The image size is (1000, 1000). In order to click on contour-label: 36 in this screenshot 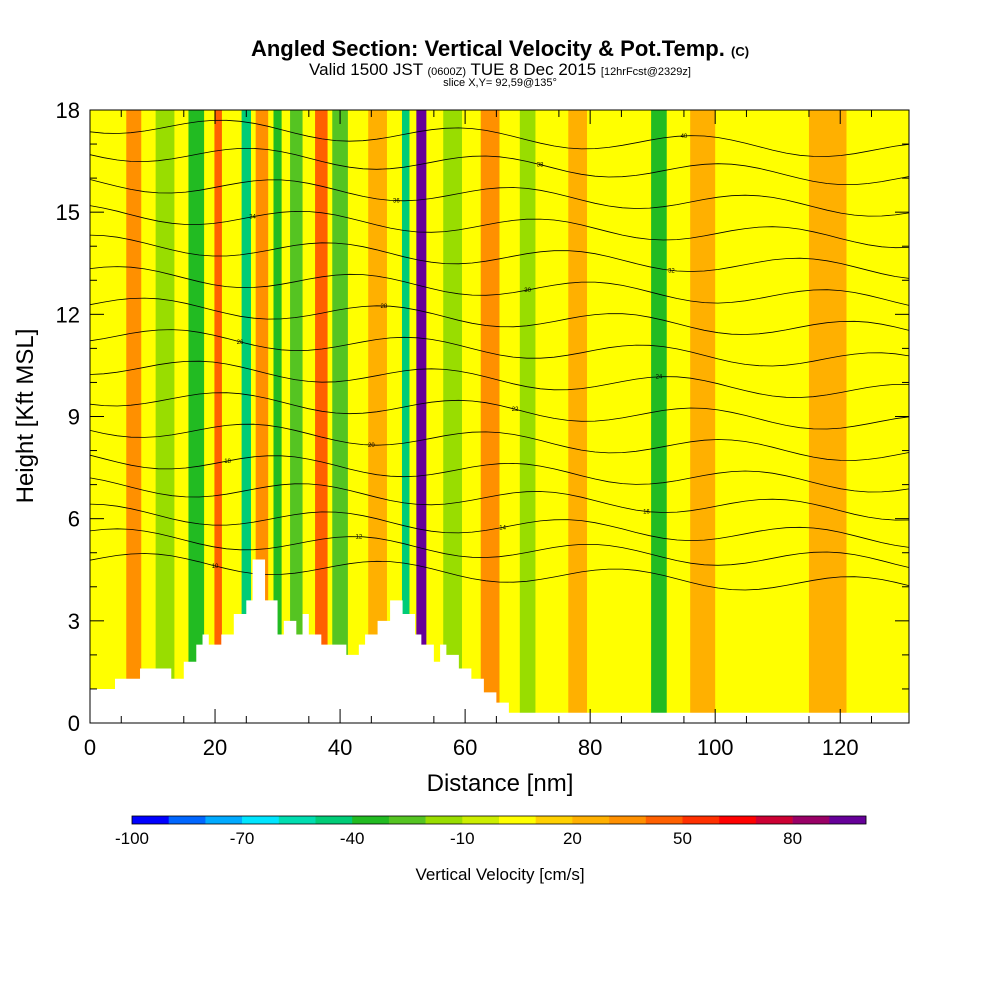, I will do `click(396, 202)`.